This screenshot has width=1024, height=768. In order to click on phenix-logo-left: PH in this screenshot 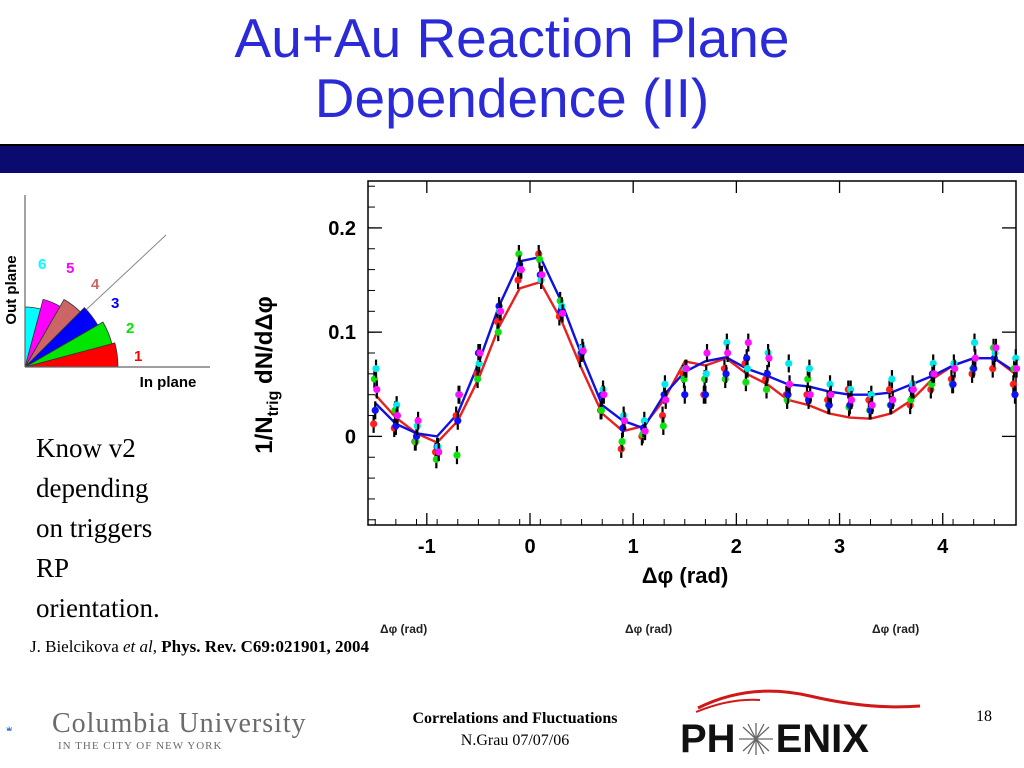, I will do `click(708, 739)`.